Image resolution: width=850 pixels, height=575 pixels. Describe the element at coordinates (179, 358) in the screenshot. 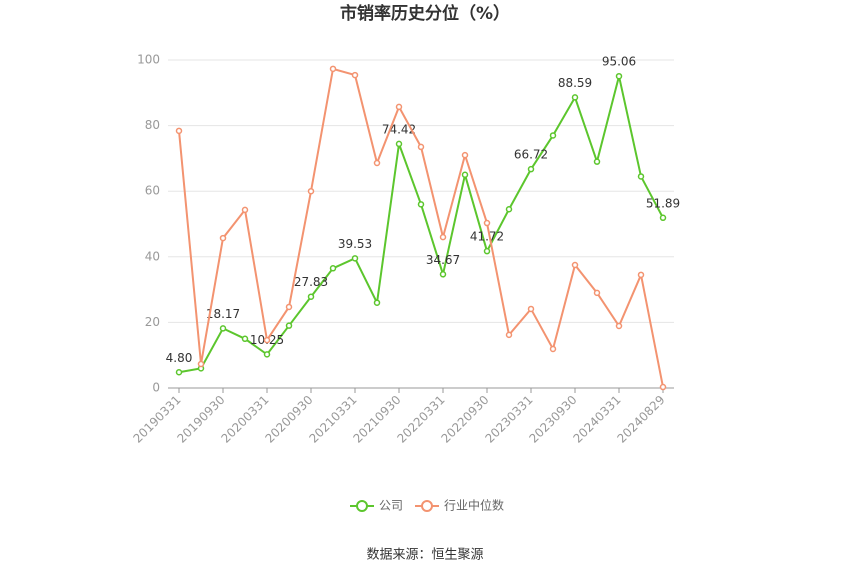

I see `data-label: 4.80` at that location.